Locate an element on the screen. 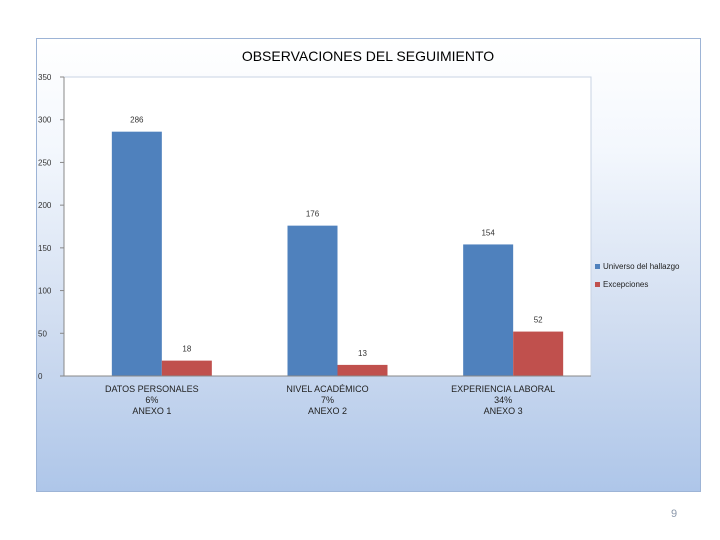 This screenshot has height=540, width=720. page-number: 9 is located at coordinates (674, 514).